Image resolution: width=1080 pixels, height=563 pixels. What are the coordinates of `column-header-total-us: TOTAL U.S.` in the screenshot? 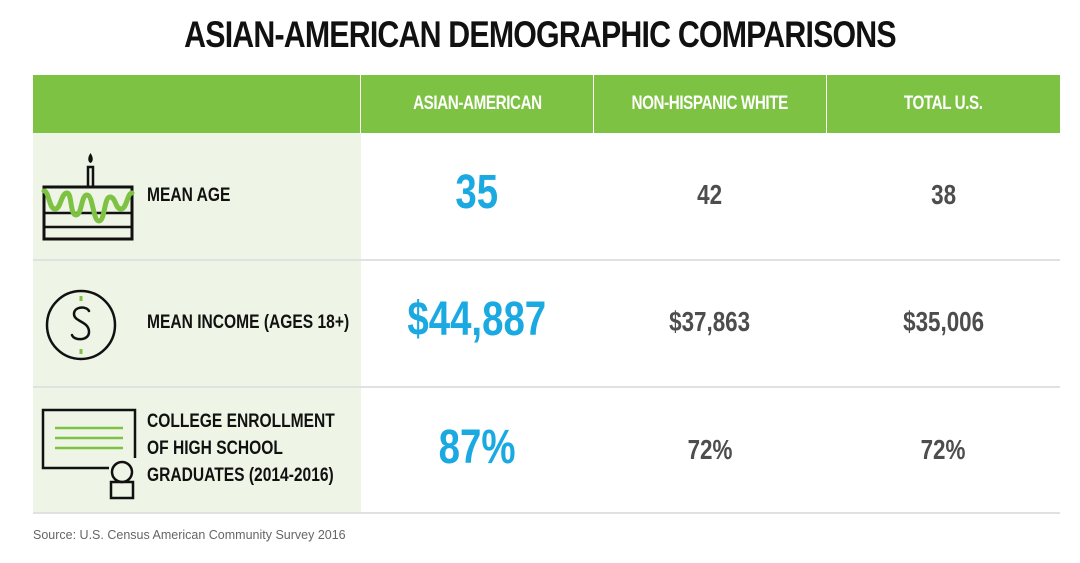 It's located at (943, 103).